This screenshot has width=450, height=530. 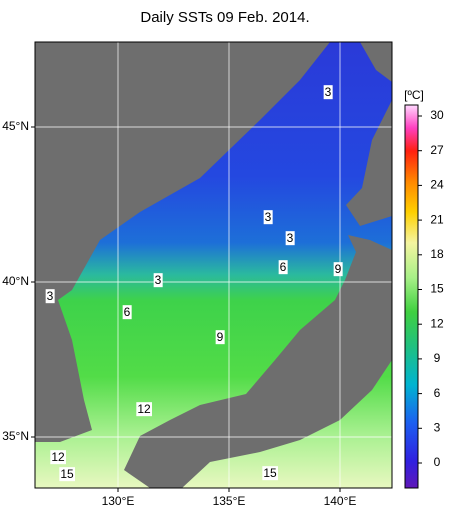 I want to click on colorbar-tick-label: 0, so click(x=437, y=462).